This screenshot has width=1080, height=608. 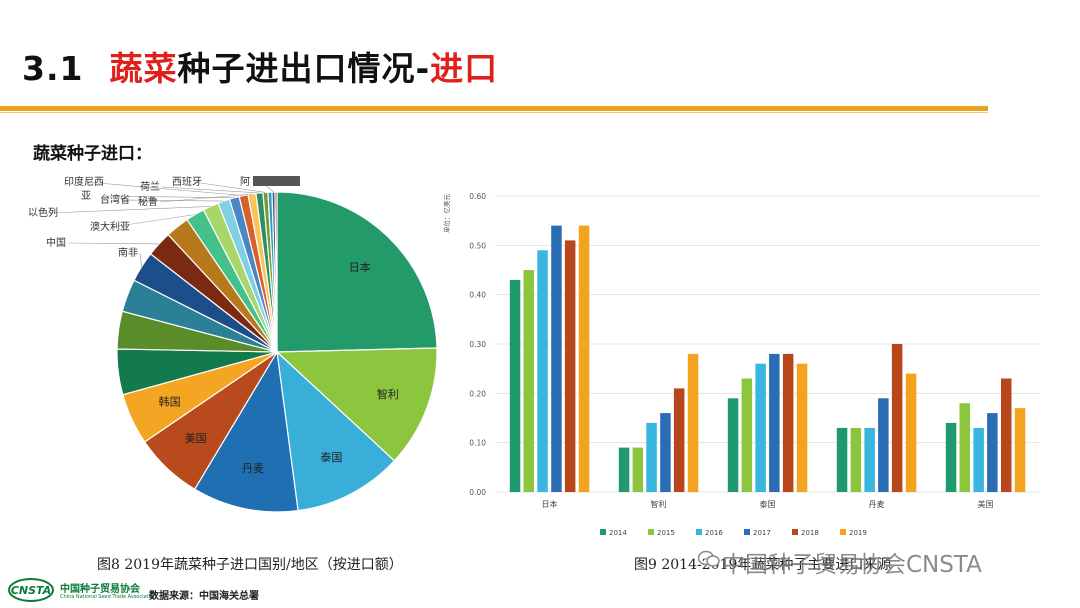 What do you see at coordinates (477, 245) in the screenshot?
I see `y-tick-label: 0.50` at bounding box center [477, 245].